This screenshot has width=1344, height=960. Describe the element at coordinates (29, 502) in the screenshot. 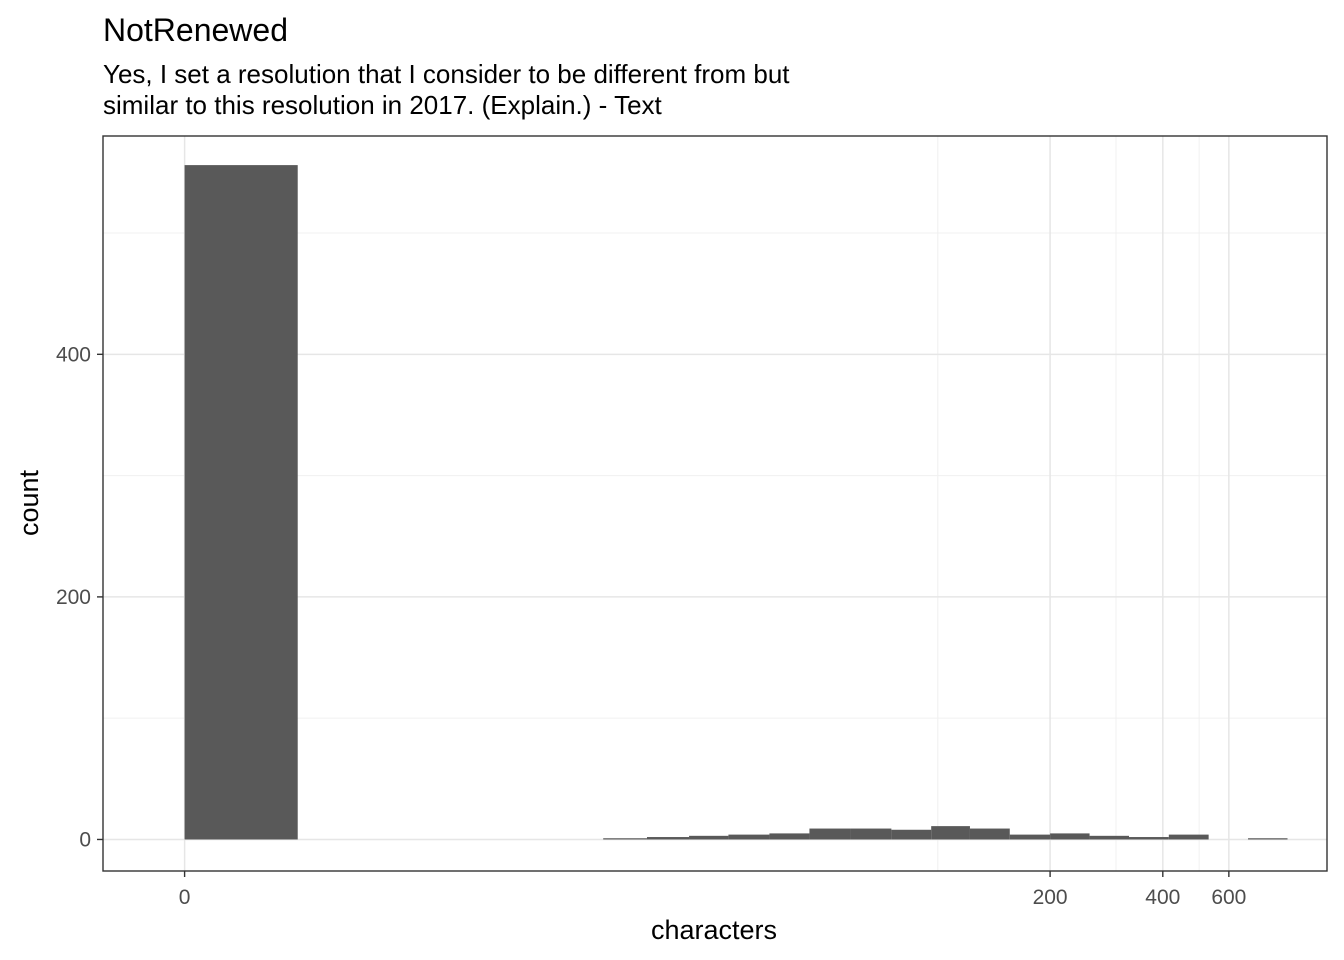

I see `y-axis-title: count` at that location.